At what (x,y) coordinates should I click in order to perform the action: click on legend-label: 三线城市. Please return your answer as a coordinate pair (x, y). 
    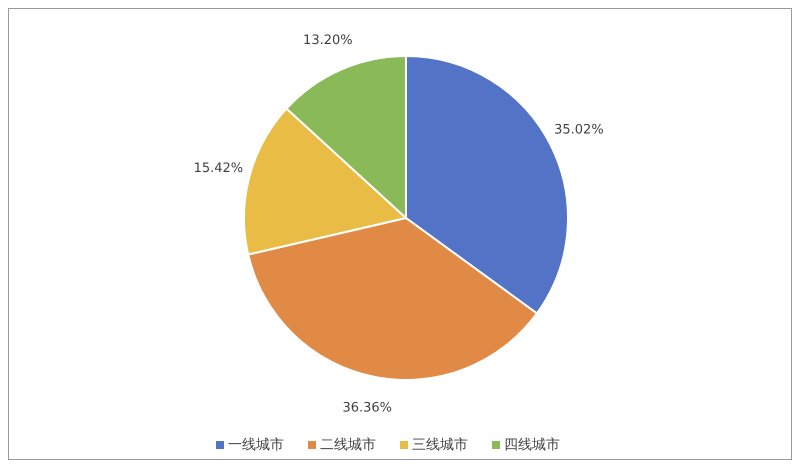
    Looking at the image, I should click on (440, 445).